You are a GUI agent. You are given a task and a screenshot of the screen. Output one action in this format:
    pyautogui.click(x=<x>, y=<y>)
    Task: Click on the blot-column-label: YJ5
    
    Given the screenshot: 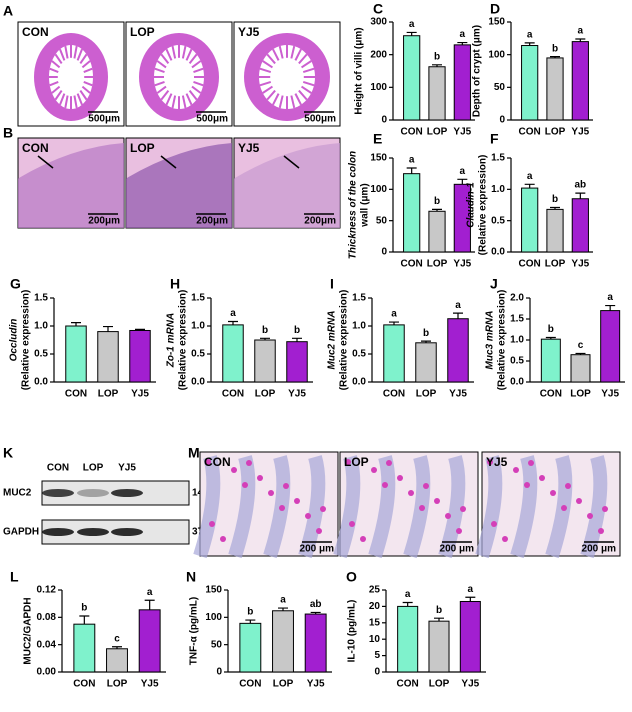 What is the action you would take?
    pyautogui.click(x=127, y=468)
    